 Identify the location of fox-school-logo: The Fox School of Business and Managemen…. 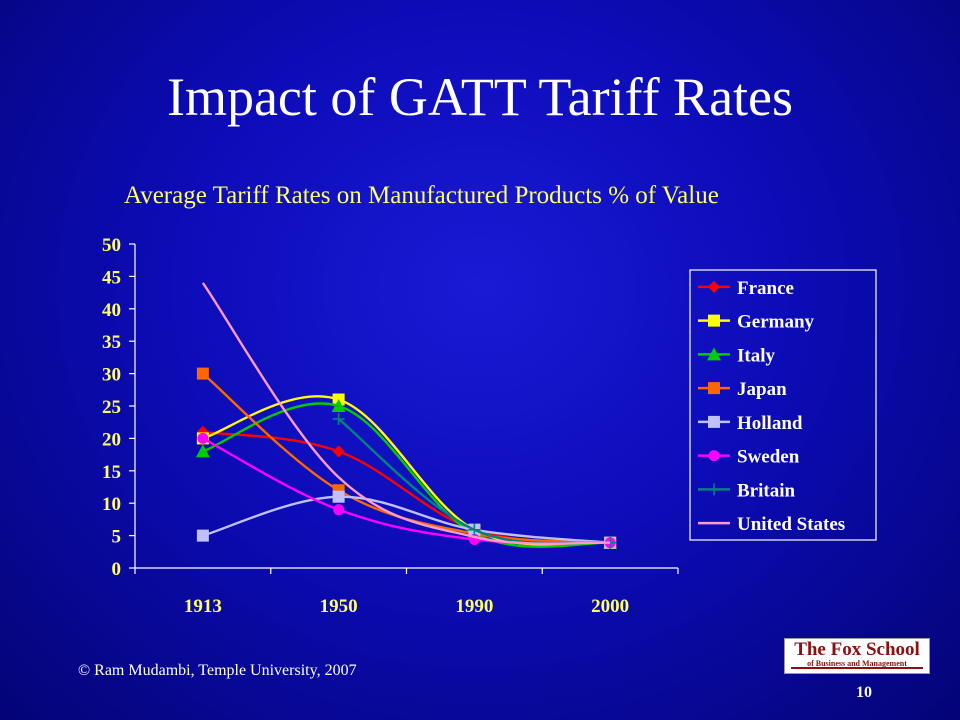
(857, 656).